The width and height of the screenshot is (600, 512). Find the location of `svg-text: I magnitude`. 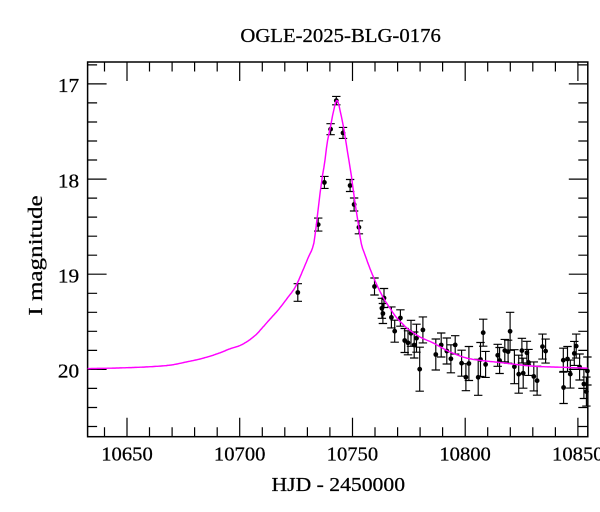

svg-text: I magnitude is located at coordinates (36, 255).